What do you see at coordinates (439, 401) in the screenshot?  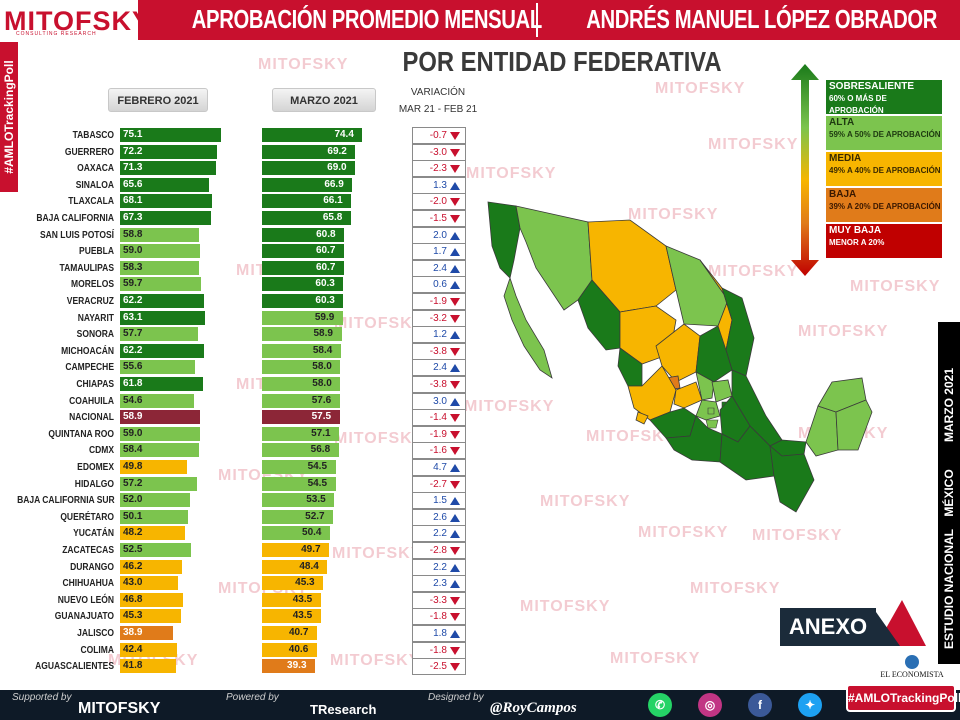 I see `variation-cell: 3.0` at bounding box center [439, 401].